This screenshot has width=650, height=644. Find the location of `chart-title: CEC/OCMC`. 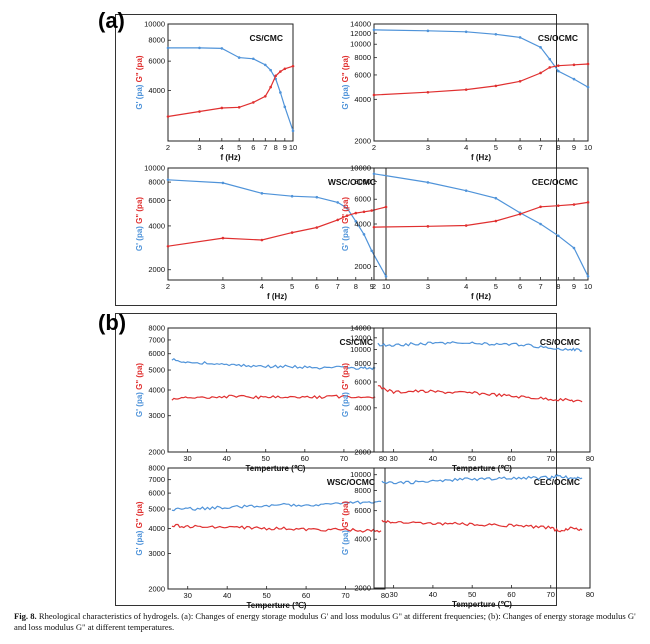

chart-title: CEC/OCMC is located at coordinates (555, 182).